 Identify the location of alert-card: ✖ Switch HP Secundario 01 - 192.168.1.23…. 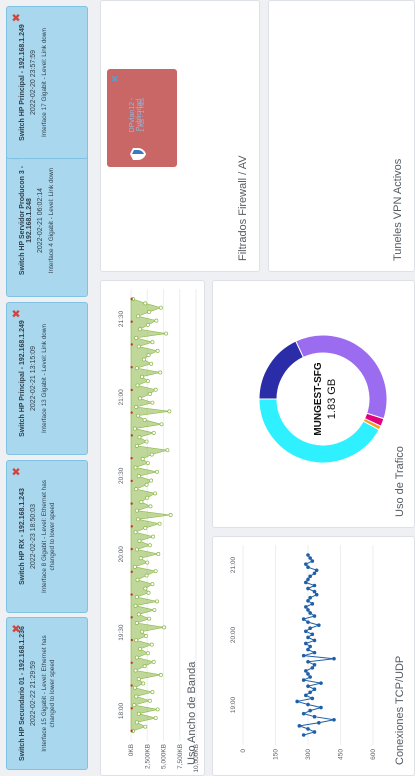
(47, 693).